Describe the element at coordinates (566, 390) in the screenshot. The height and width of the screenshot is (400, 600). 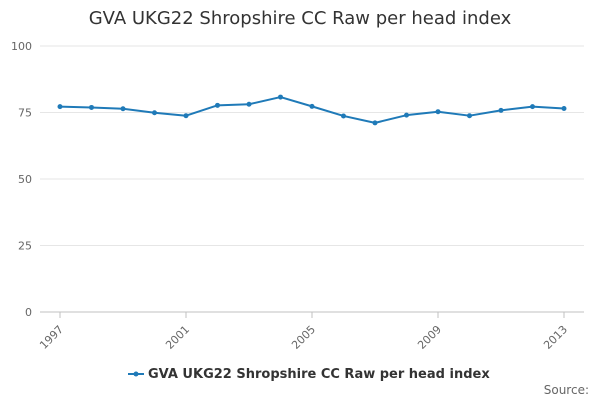
I see `source-credit: Source:` at that location.